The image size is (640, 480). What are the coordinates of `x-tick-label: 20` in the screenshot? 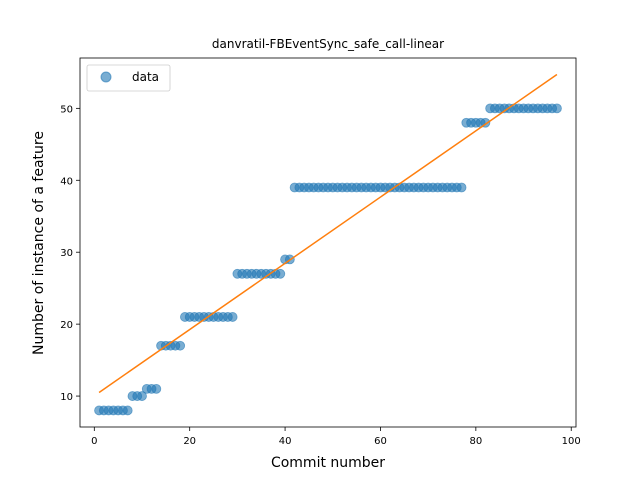 It's located at (189, 441).